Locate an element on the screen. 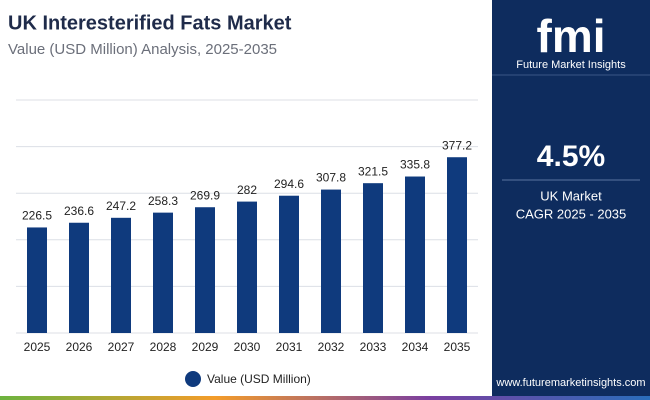 The width and height of the screenshot is (650, 400). value-label: 226.5 is located at coordinates (37, 216).